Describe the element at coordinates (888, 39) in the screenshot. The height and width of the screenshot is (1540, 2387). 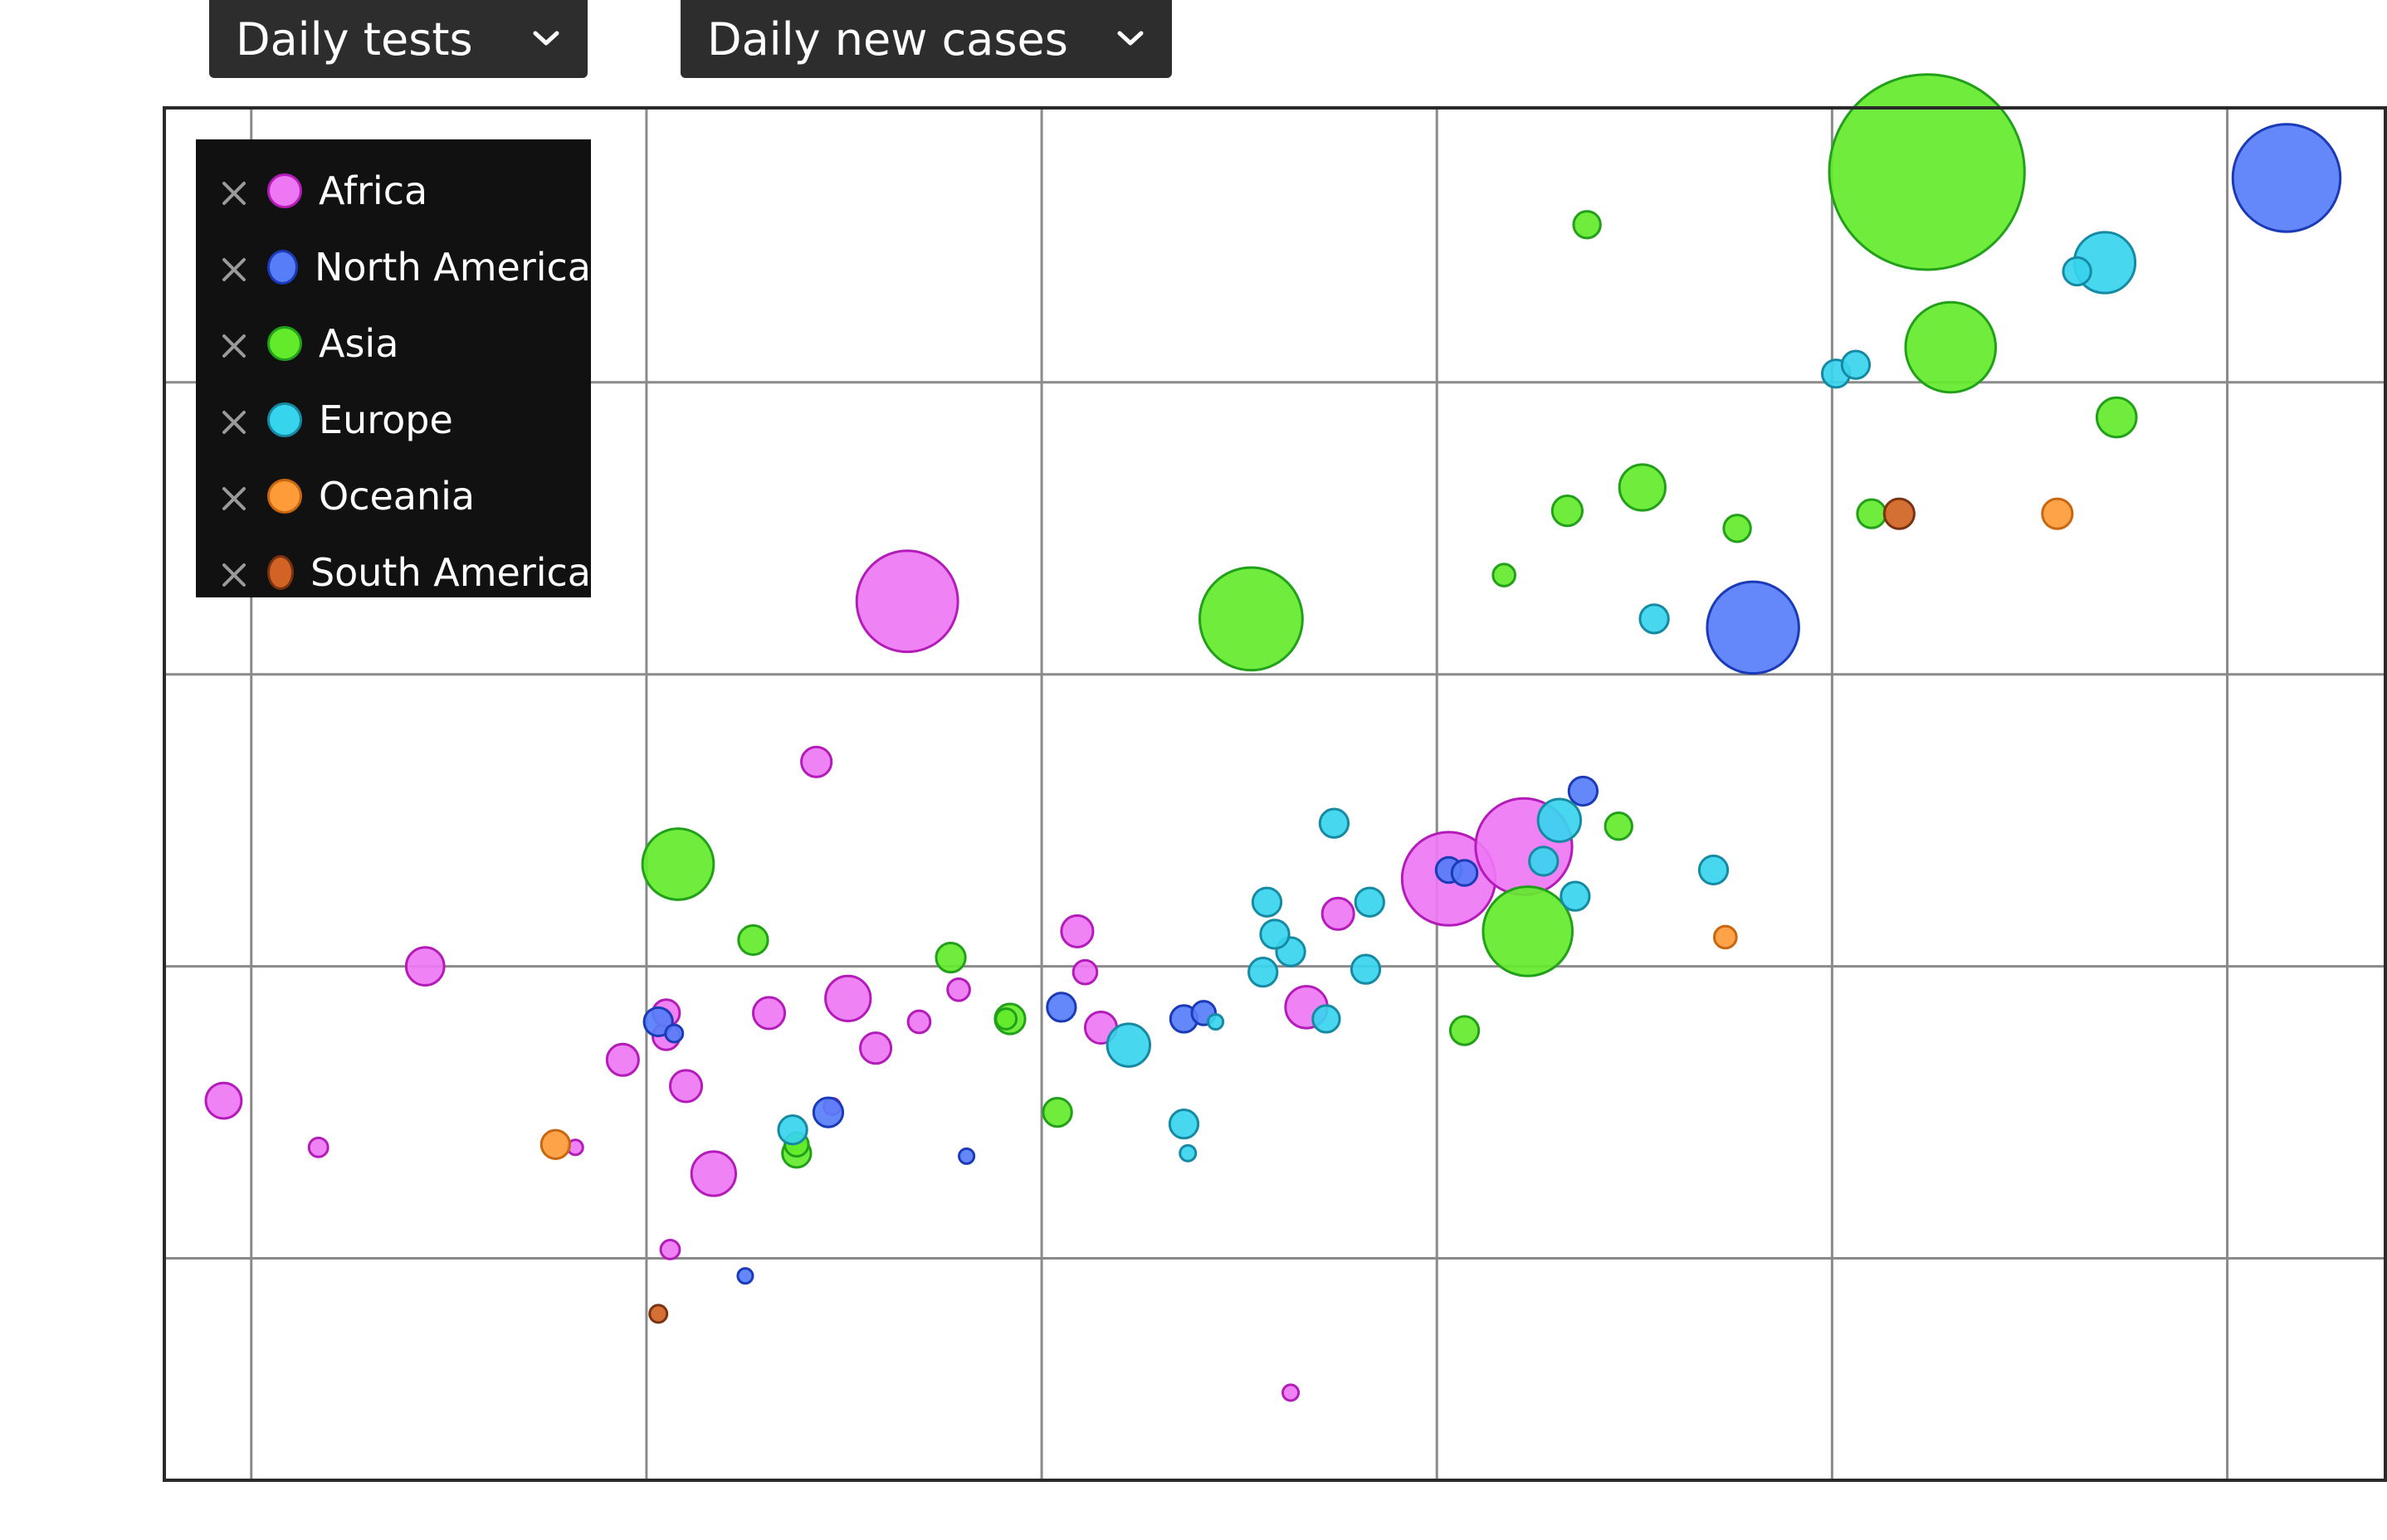
I see `y-metric-label: Daily new cases` at that location.